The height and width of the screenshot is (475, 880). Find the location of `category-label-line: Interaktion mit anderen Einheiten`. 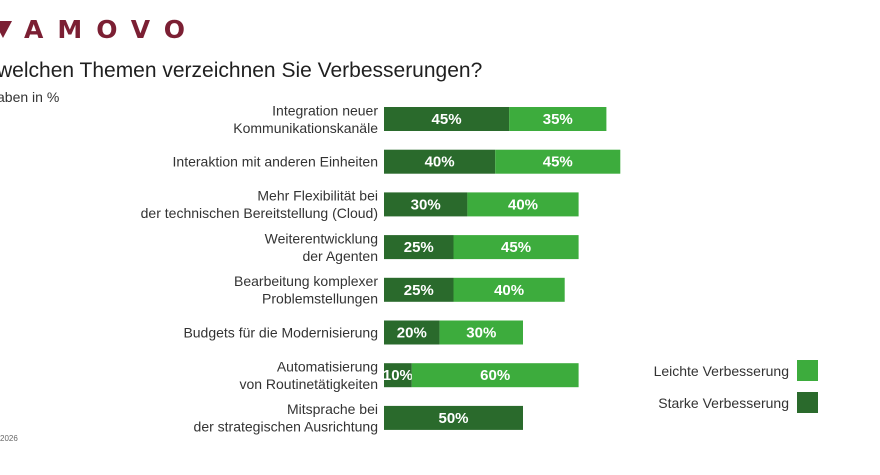

category-label-line: Interaktion mit anderen Einheiten is located at coordinates (275, 162).